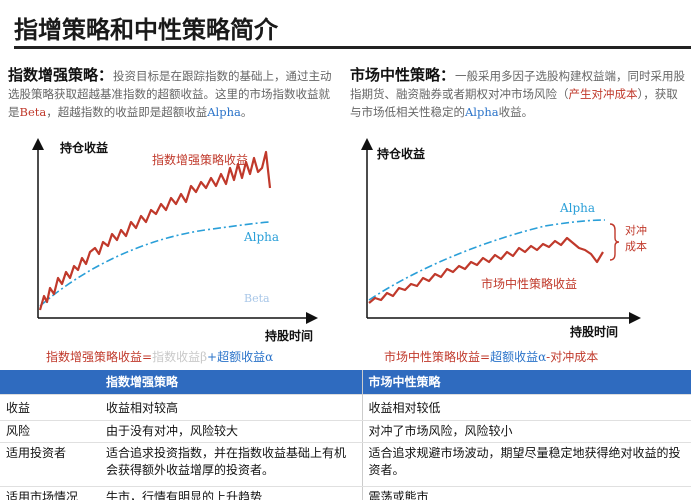 This screenshot has width=691, height=500. What do you see at coordinates (261, 237) in the screenshot?
I see `left-alpha-label: Alpha` at bounding box center [261, 237].